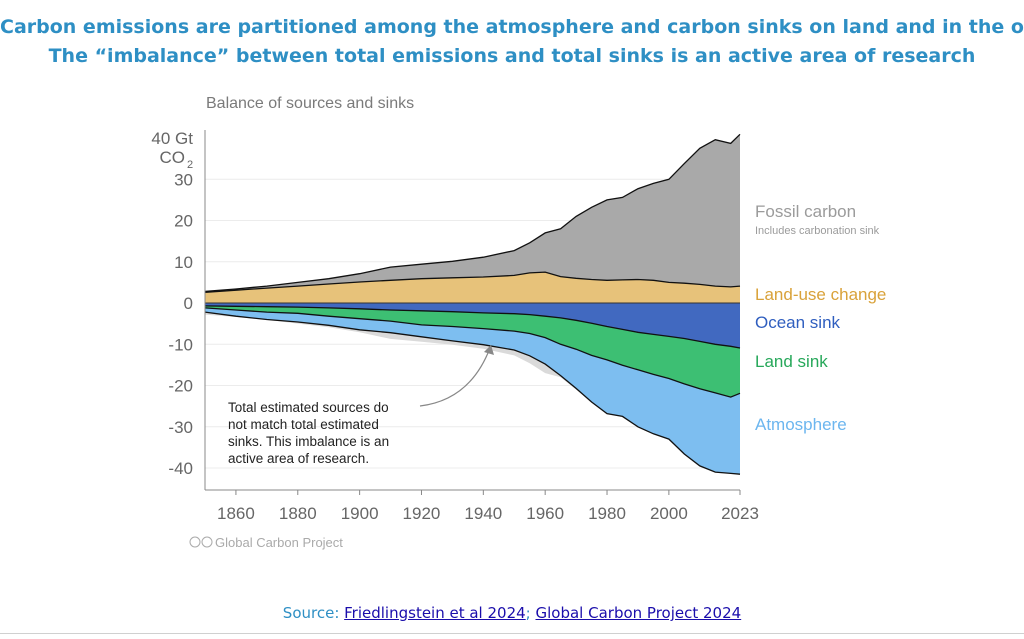  I want to click on x-tick-label: 1940, so click(483, 513).